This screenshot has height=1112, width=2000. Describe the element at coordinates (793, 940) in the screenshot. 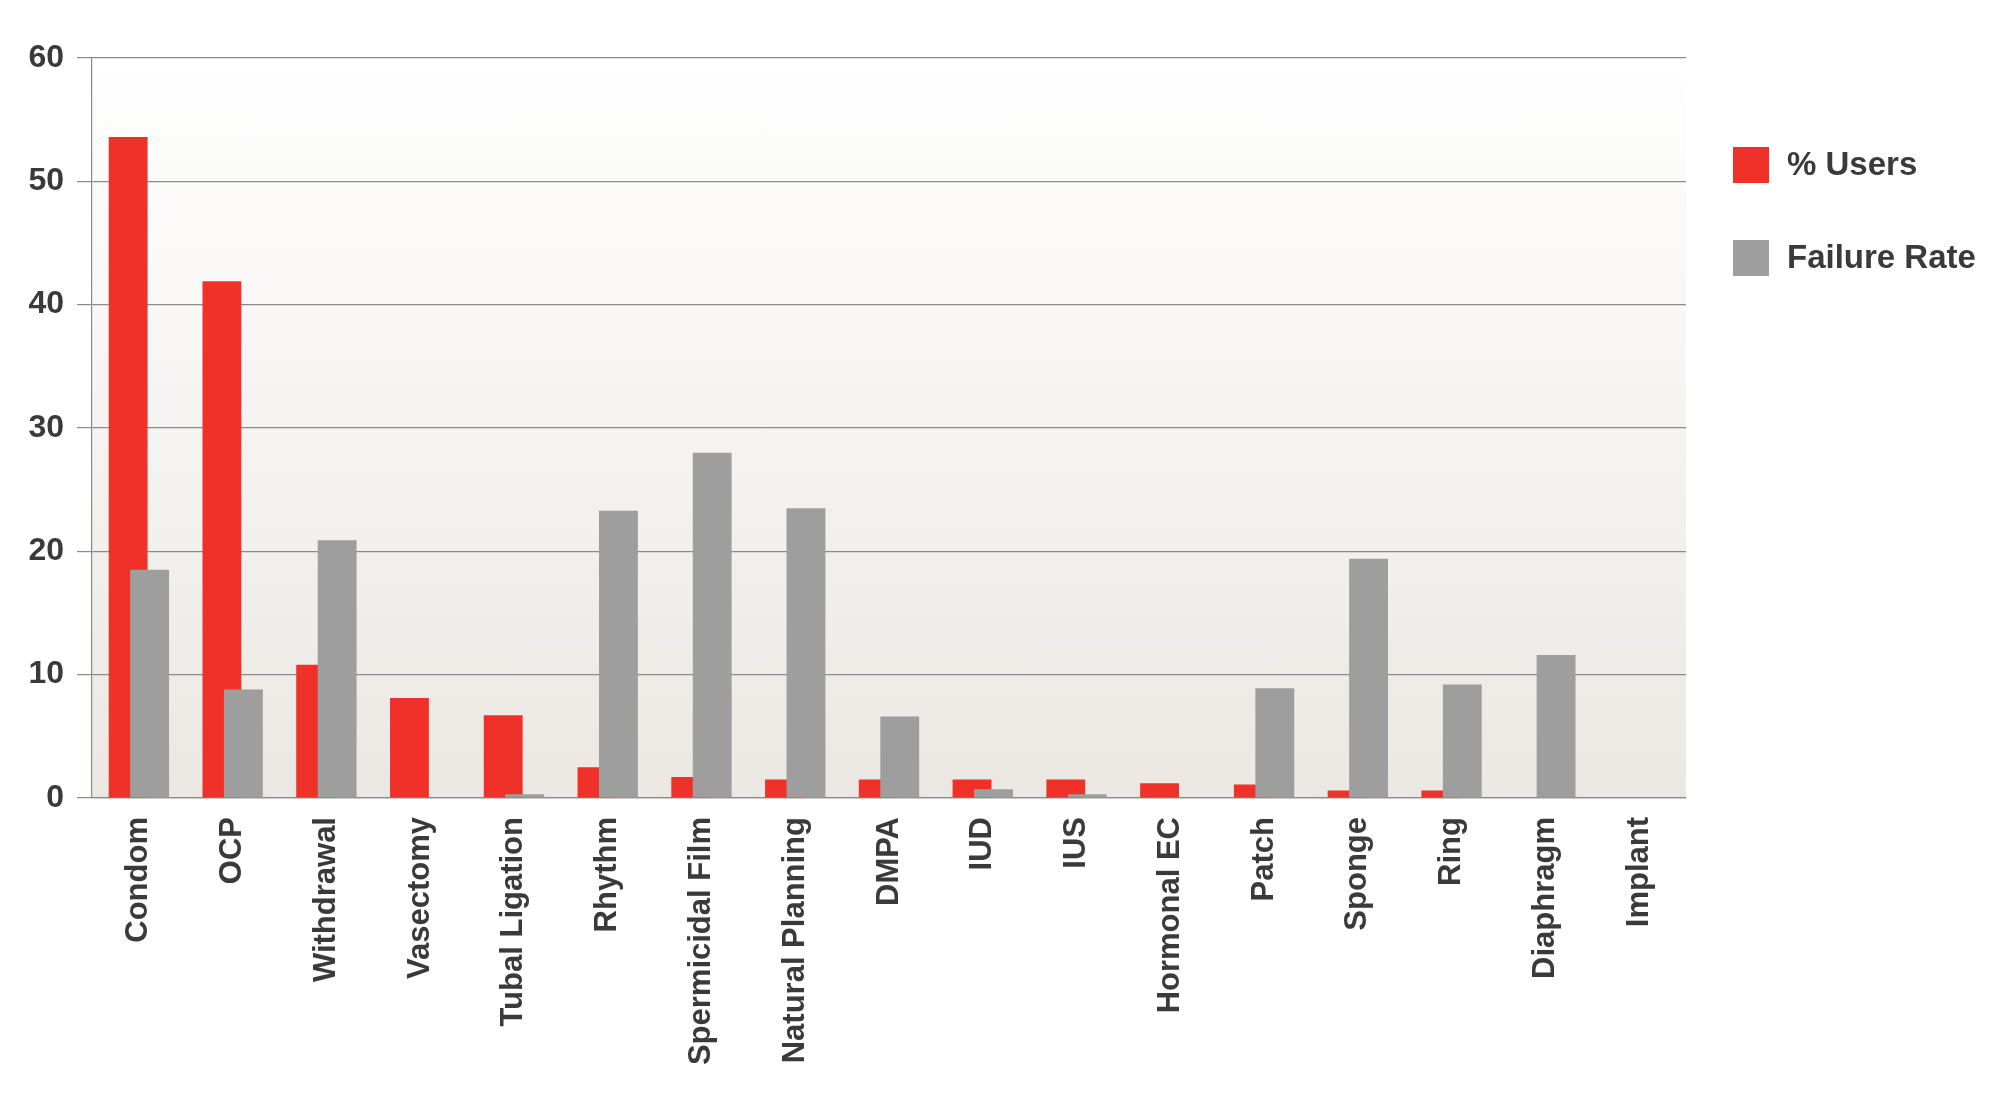

I see `x-tick-label: Natural Planning` at that location.